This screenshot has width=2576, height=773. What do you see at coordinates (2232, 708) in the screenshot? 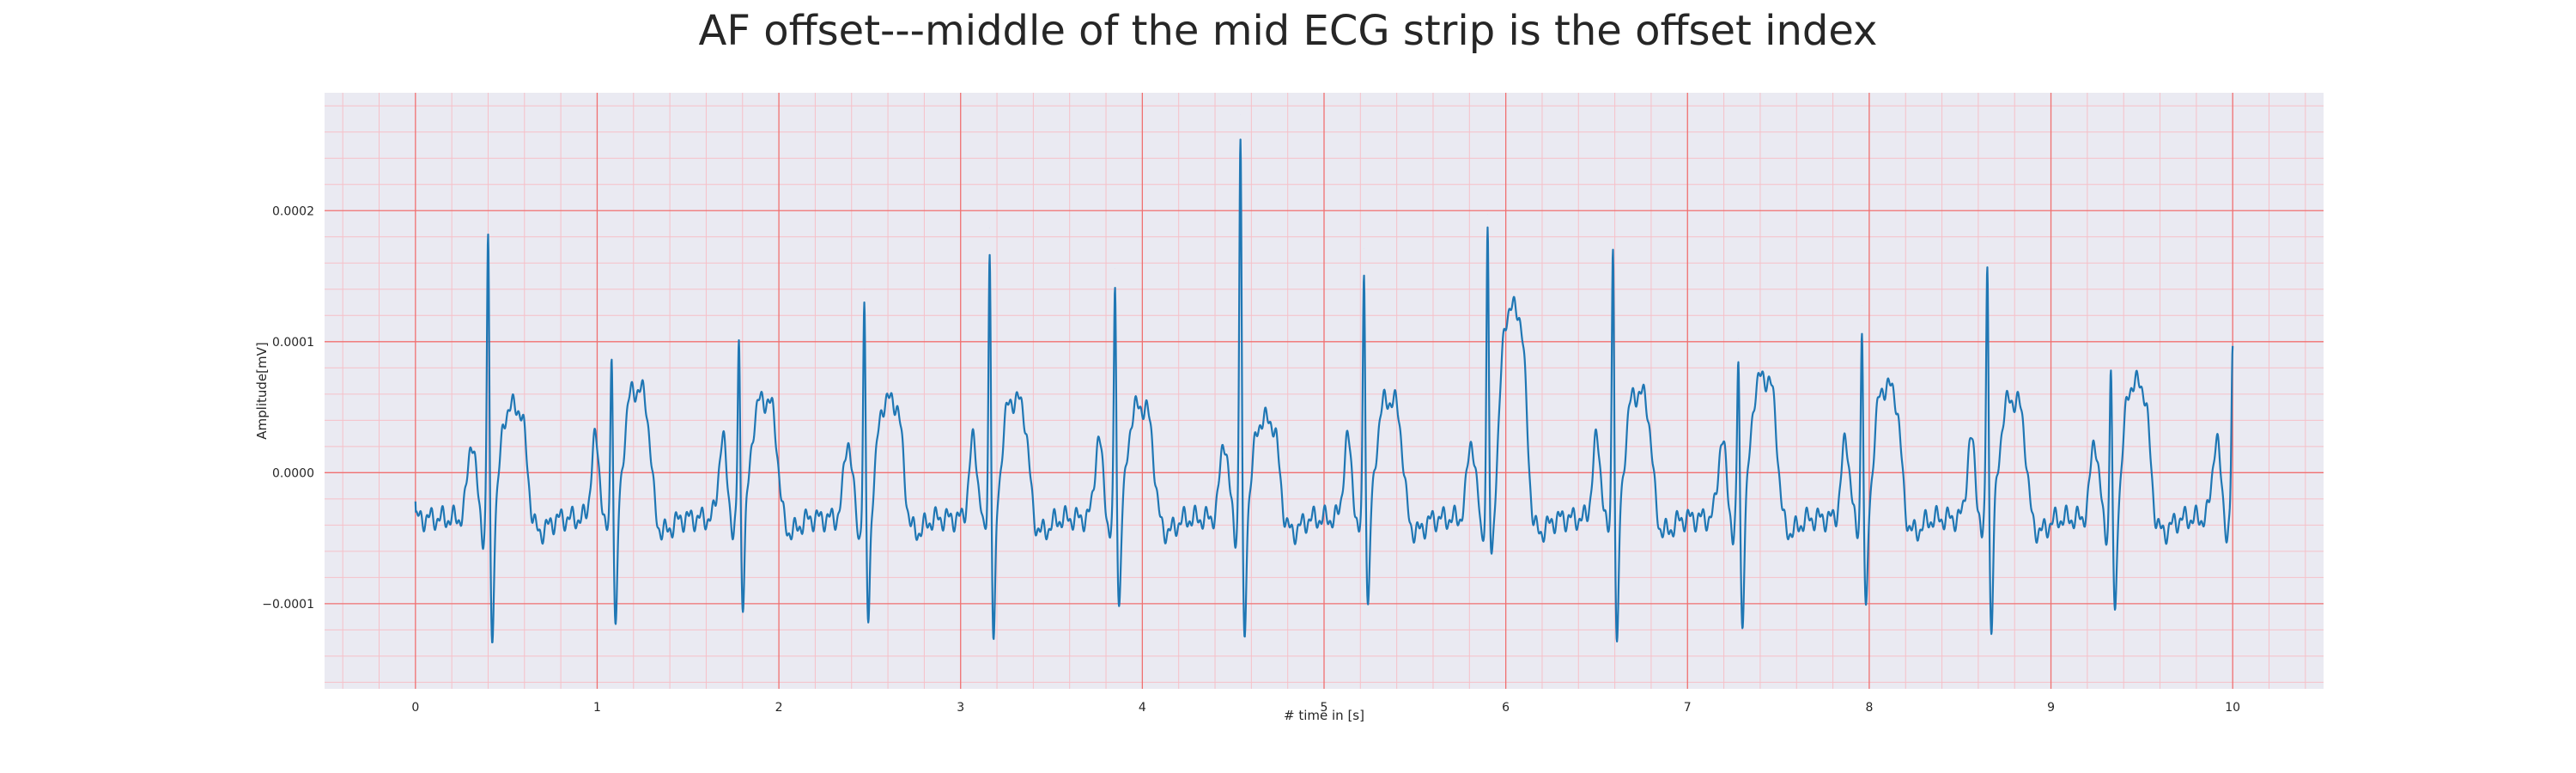
I see `x-tick-label: 10` at bounding box center [2232, 708].